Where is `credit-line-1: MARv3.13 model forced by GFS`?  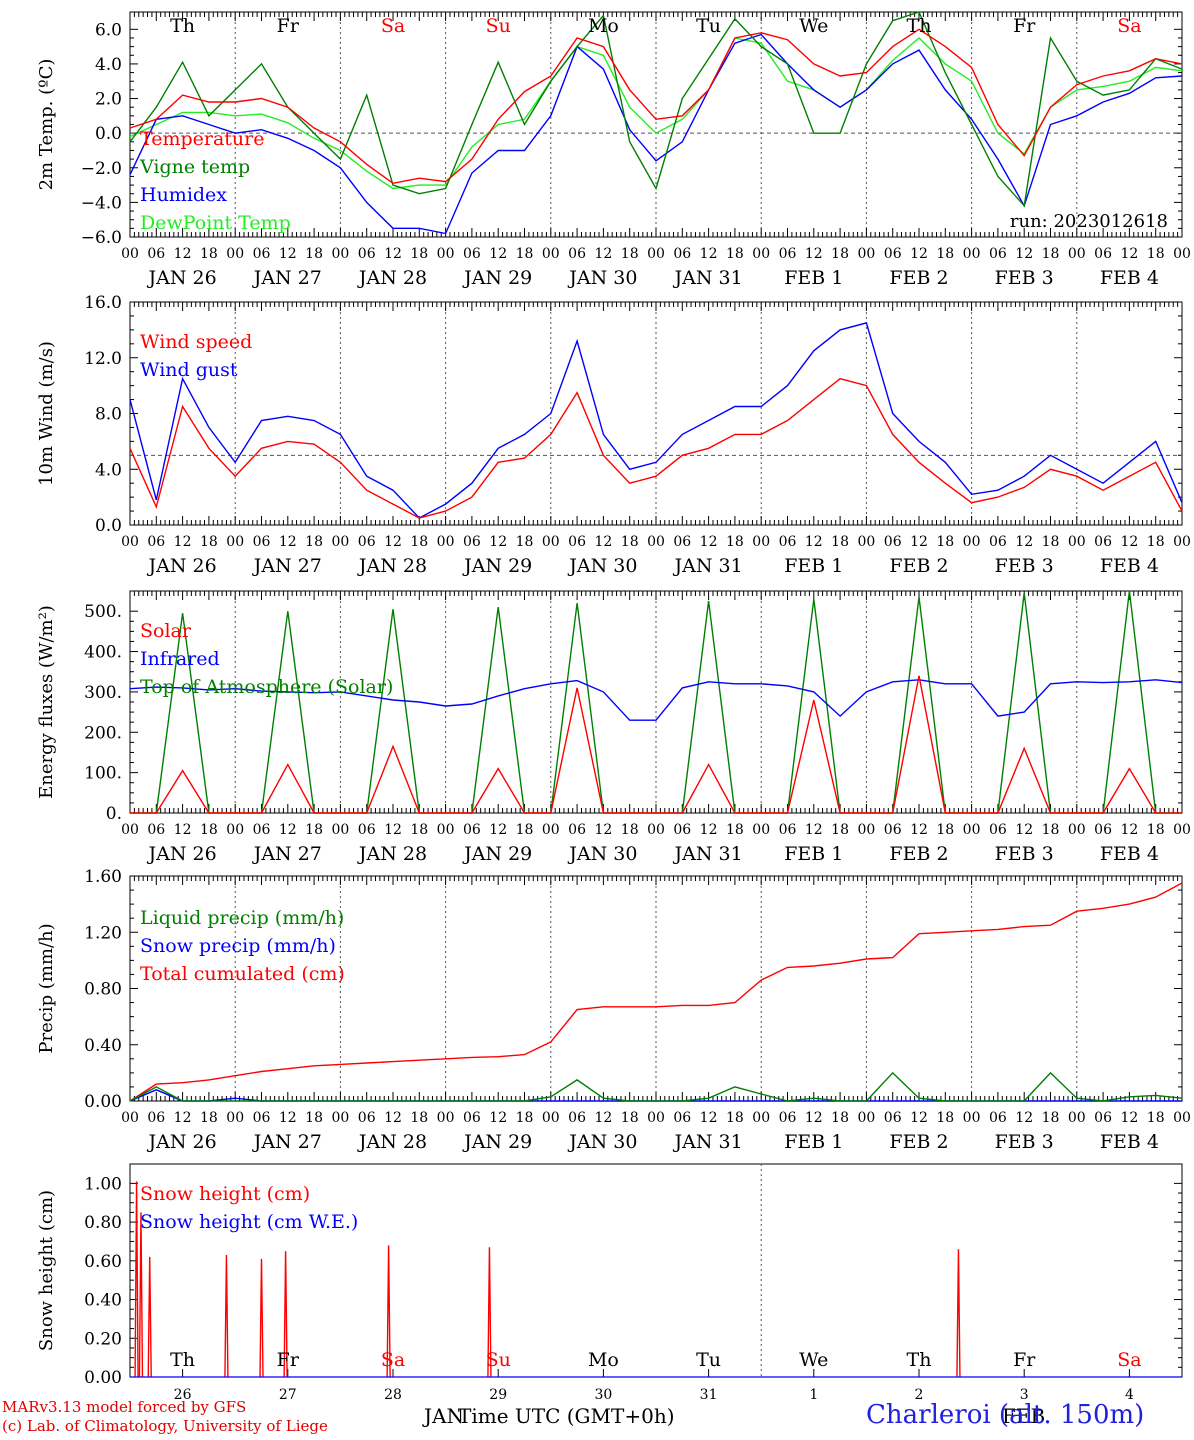
credit-line-1: MARv3.13 model forced by GFS is located at coordinates (124, 1407).